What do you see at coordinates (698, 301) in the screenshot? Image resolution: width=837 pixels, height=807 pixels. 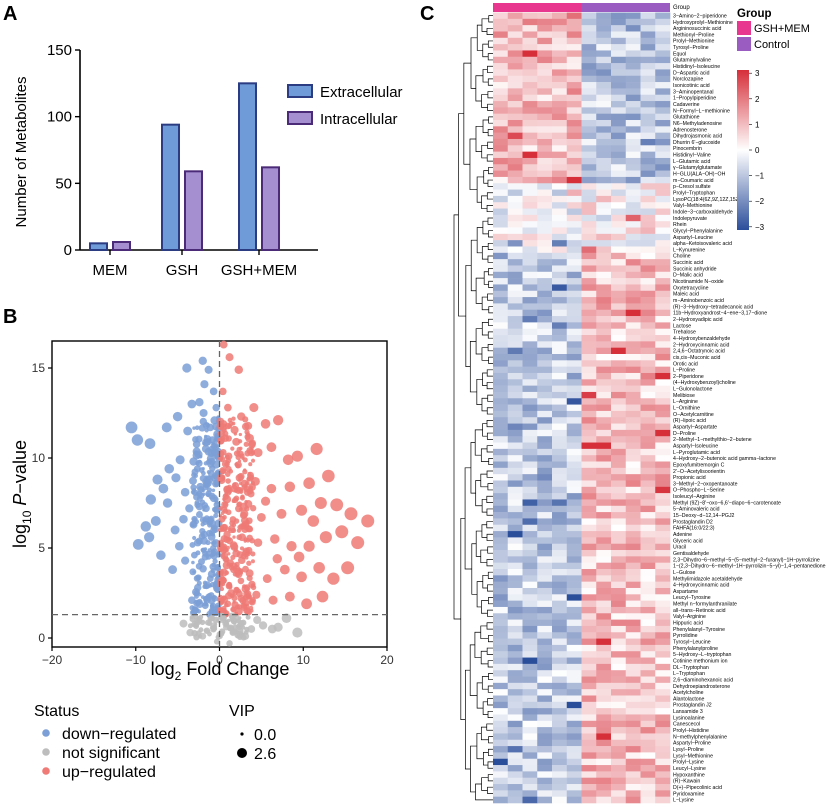 I see `heatmap-row-label: m−Aminobenzoic acid` at bounding box center [698, 301].